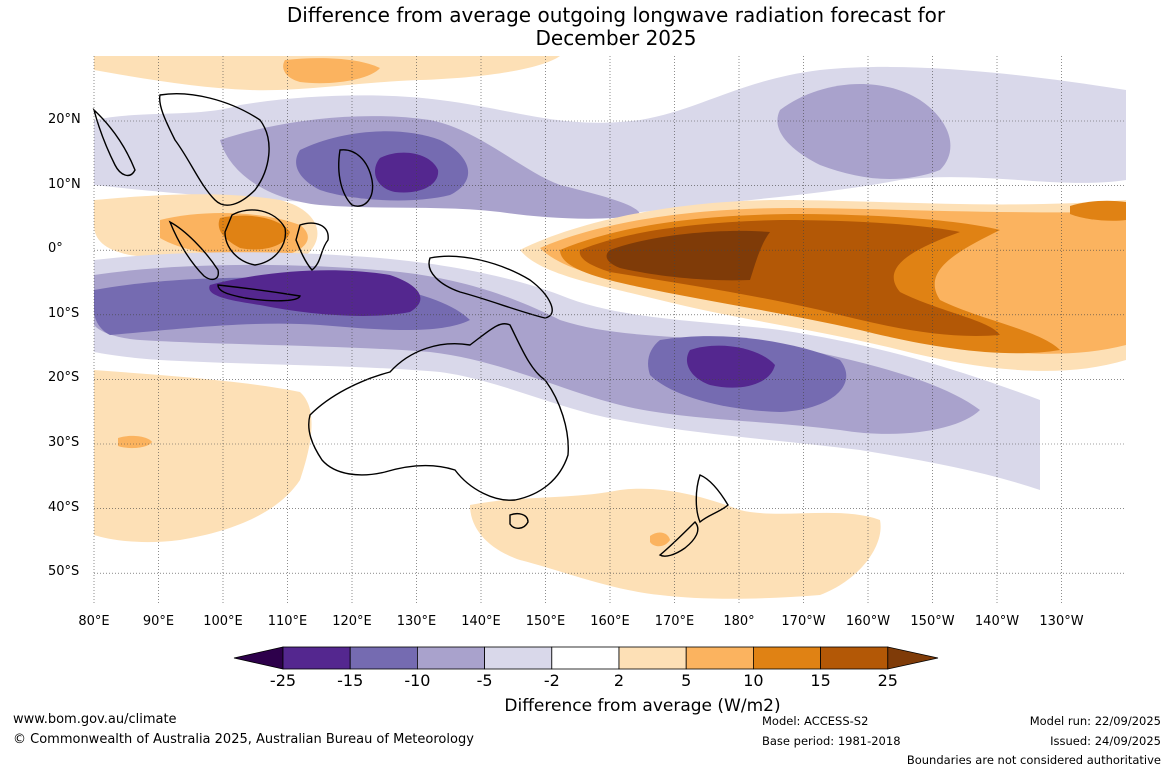 Image resolution: width=1173 pixels, height=770 pixels. I want to click on title-line-2: December 2025, so click(616, 38).